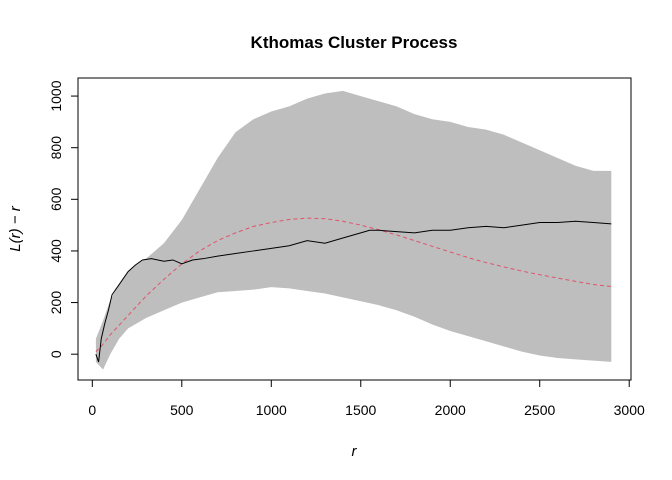  I want to click on y-tick-label: 0, so click(56, 354).